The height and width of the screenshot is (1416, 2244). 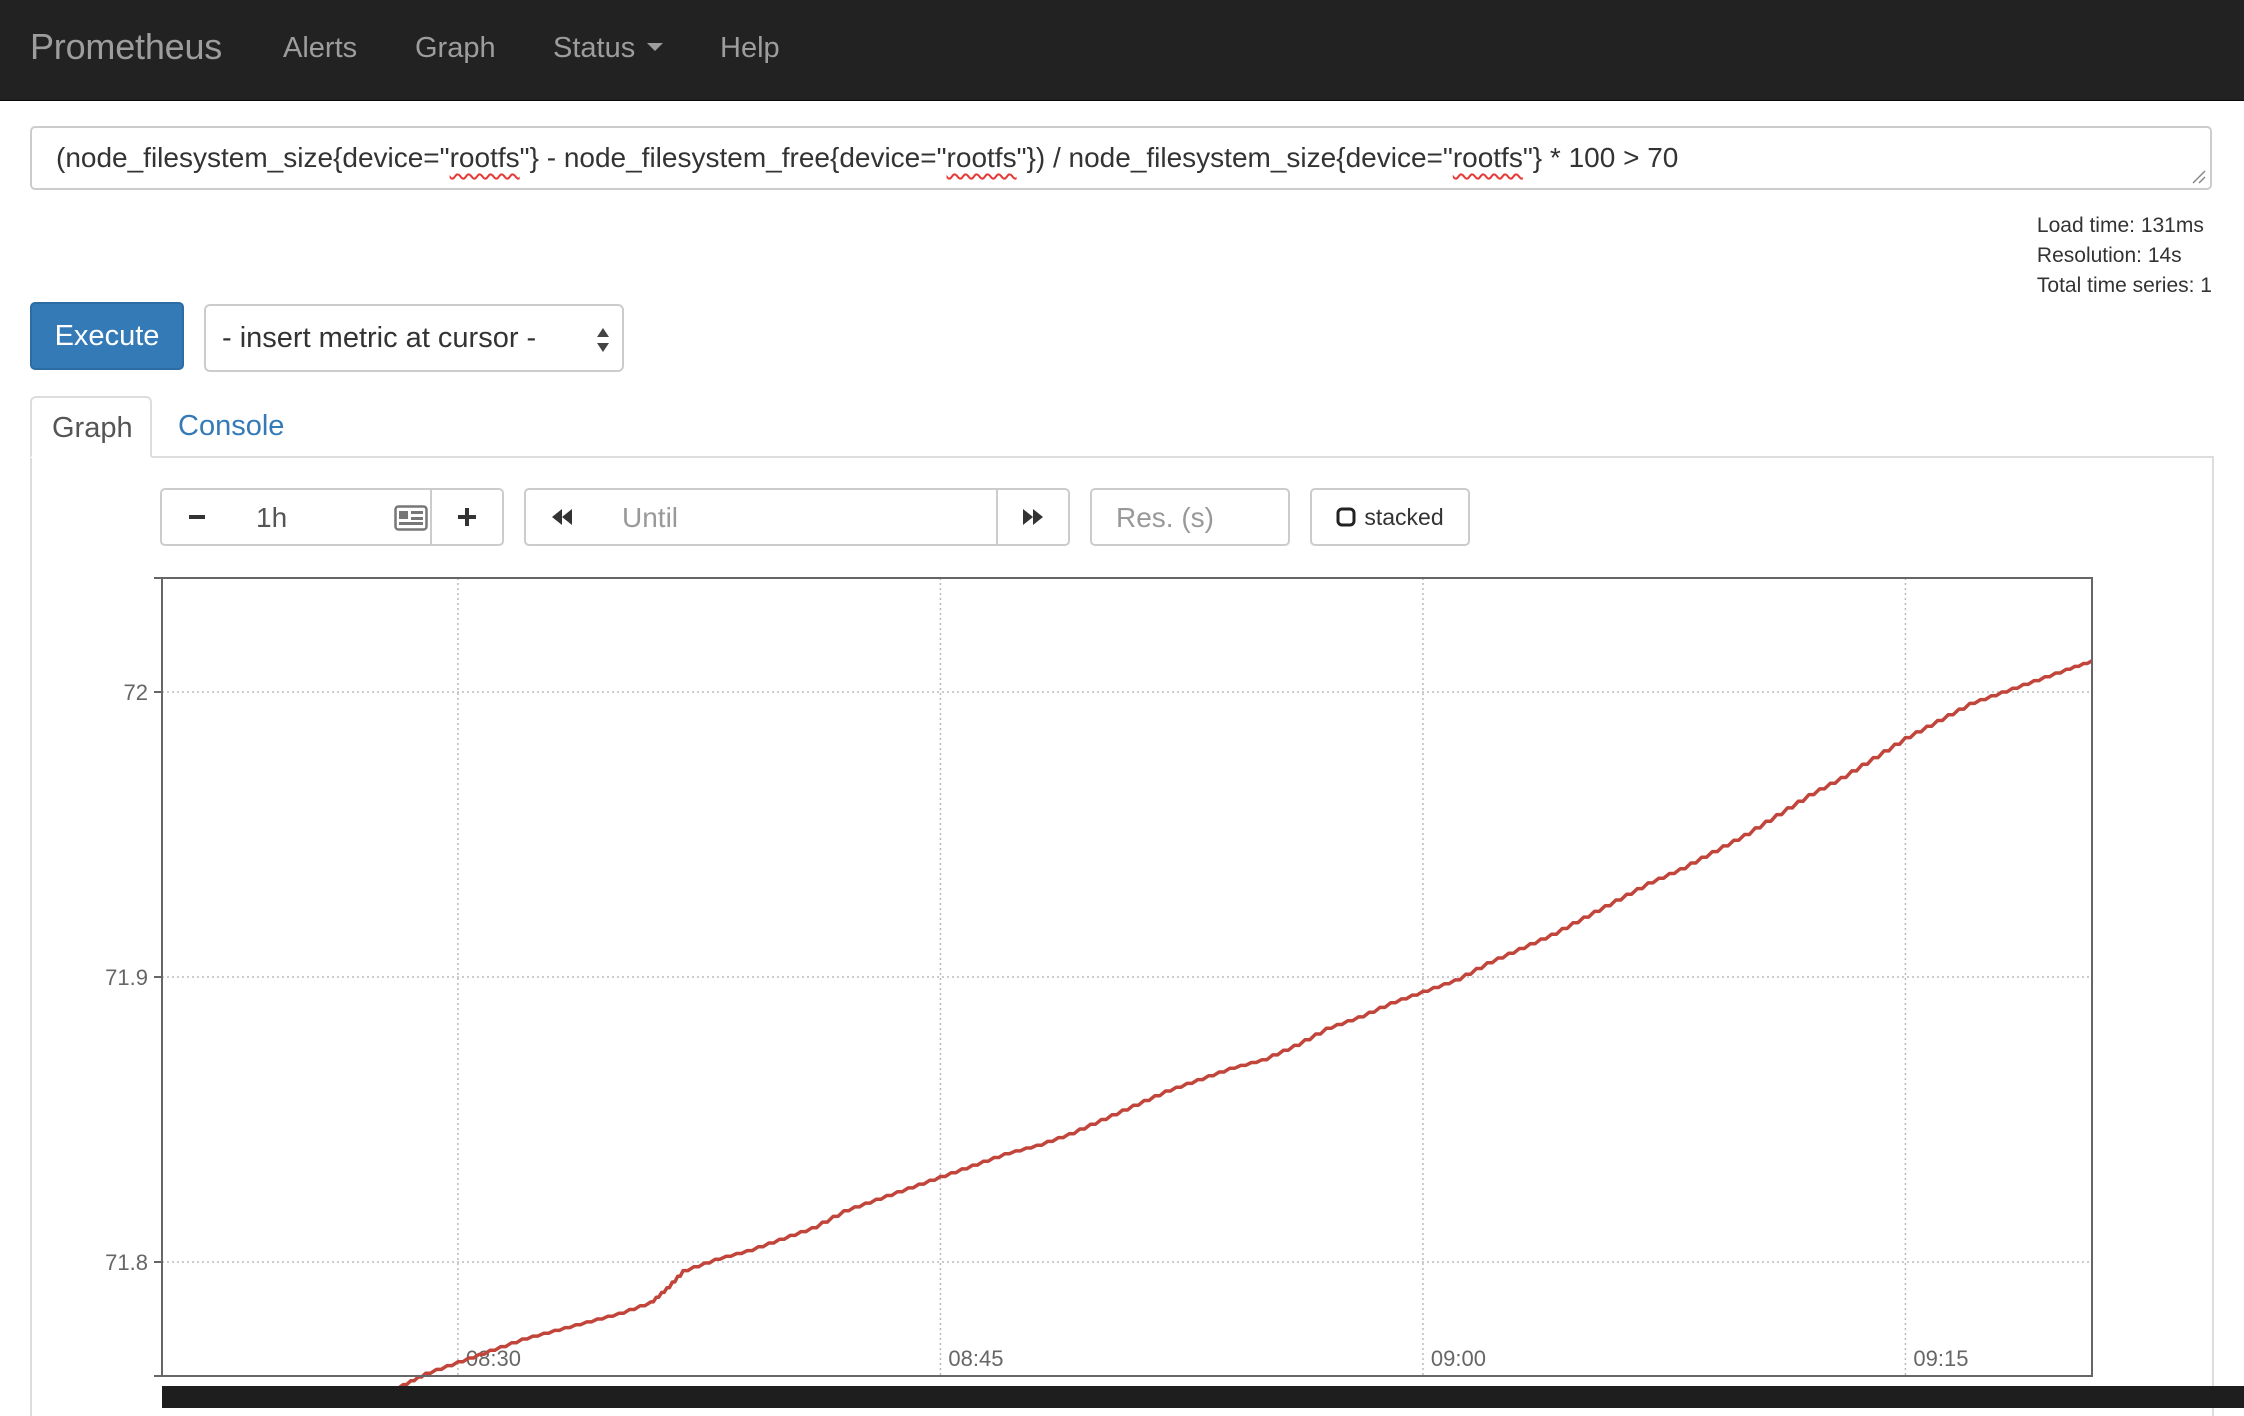 I want to click on expression-part: "} * 100 > 70, so click(x=1600, y=157).